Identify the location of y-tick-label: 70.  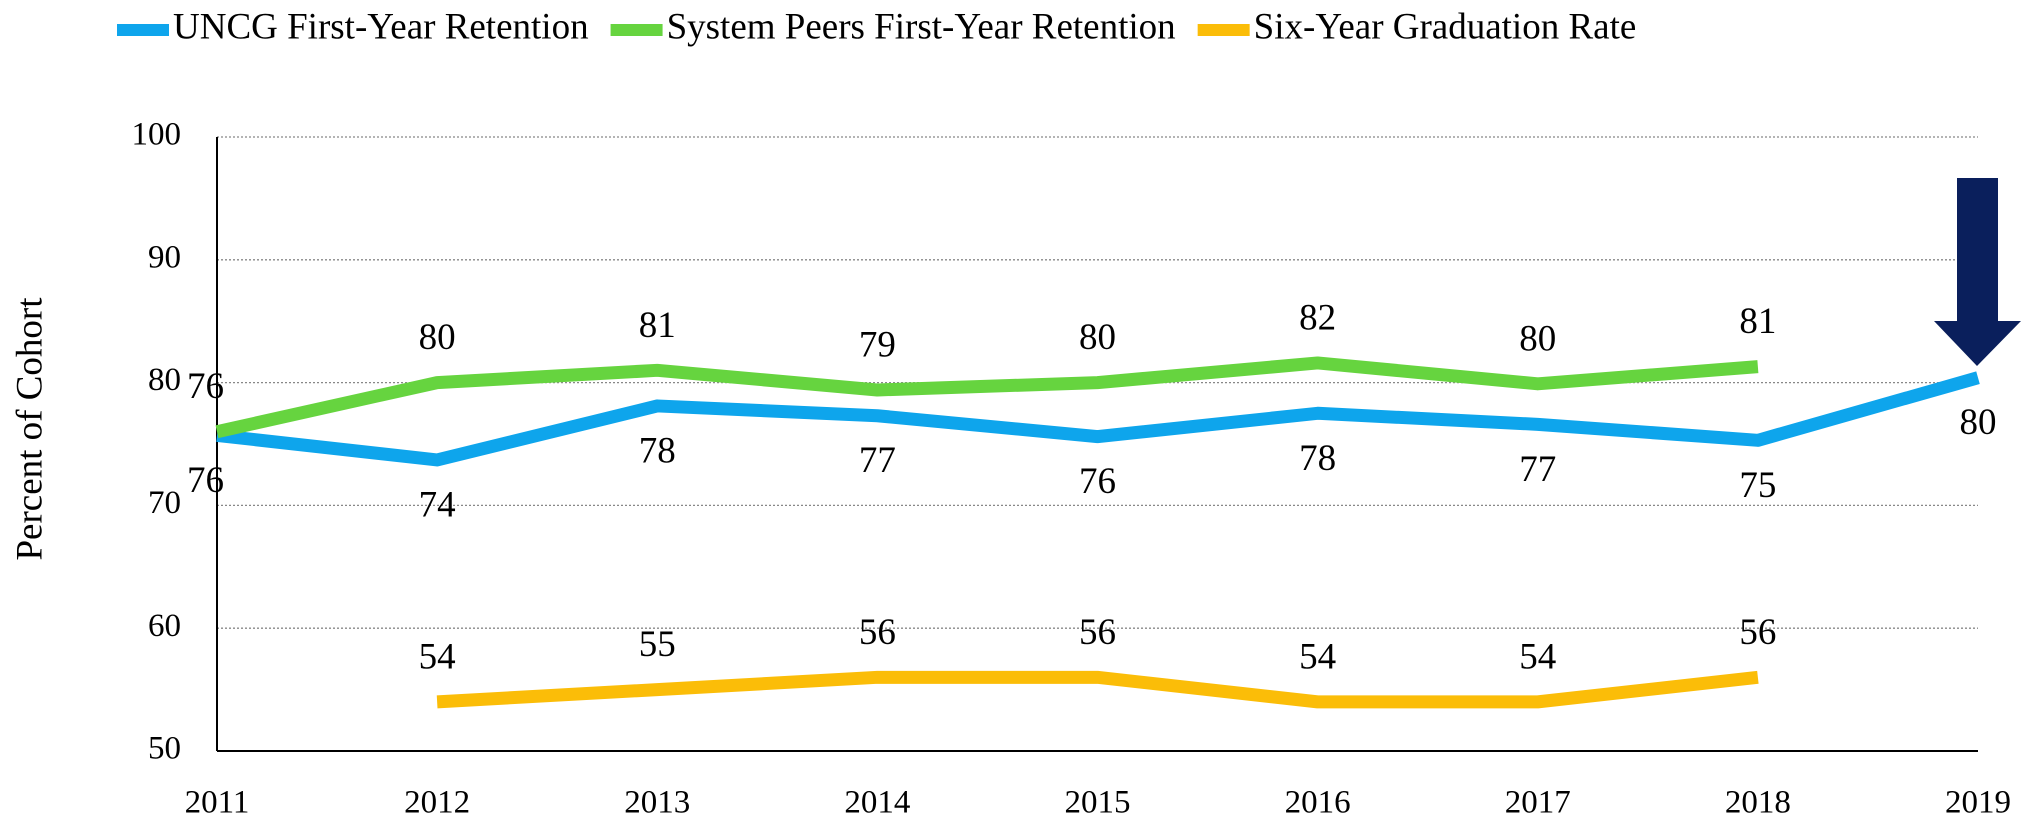
(164, 503).